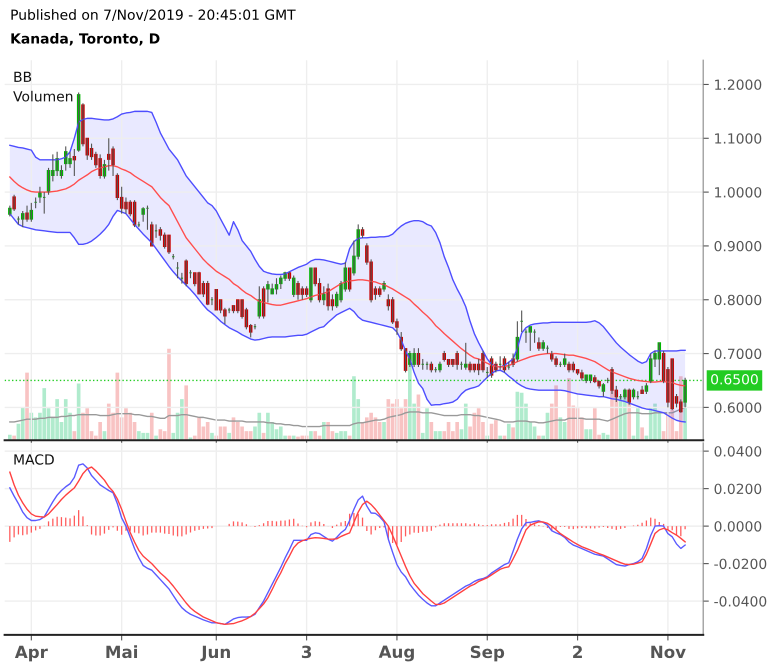 The height and width of the screenshot is (662, 777). Describe the element at coordinates (734, 379) in the screenshot. I see `ref-line-label: 0.6500` at that location.